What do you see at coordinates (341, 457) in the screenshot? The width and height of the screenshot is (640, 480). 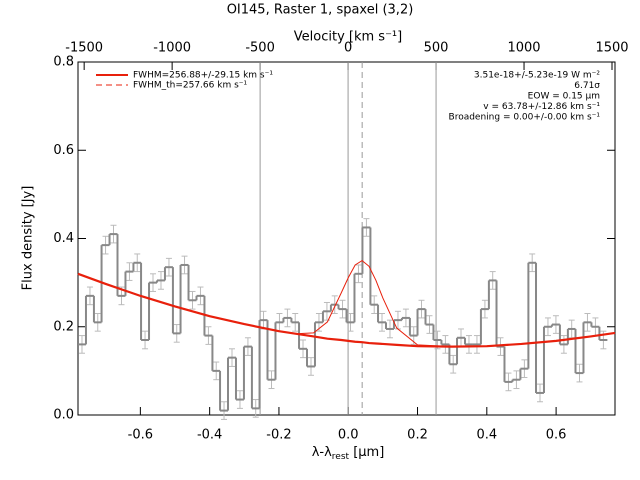 I see `x-label-sub: rest` at bounding box center [341, 457].